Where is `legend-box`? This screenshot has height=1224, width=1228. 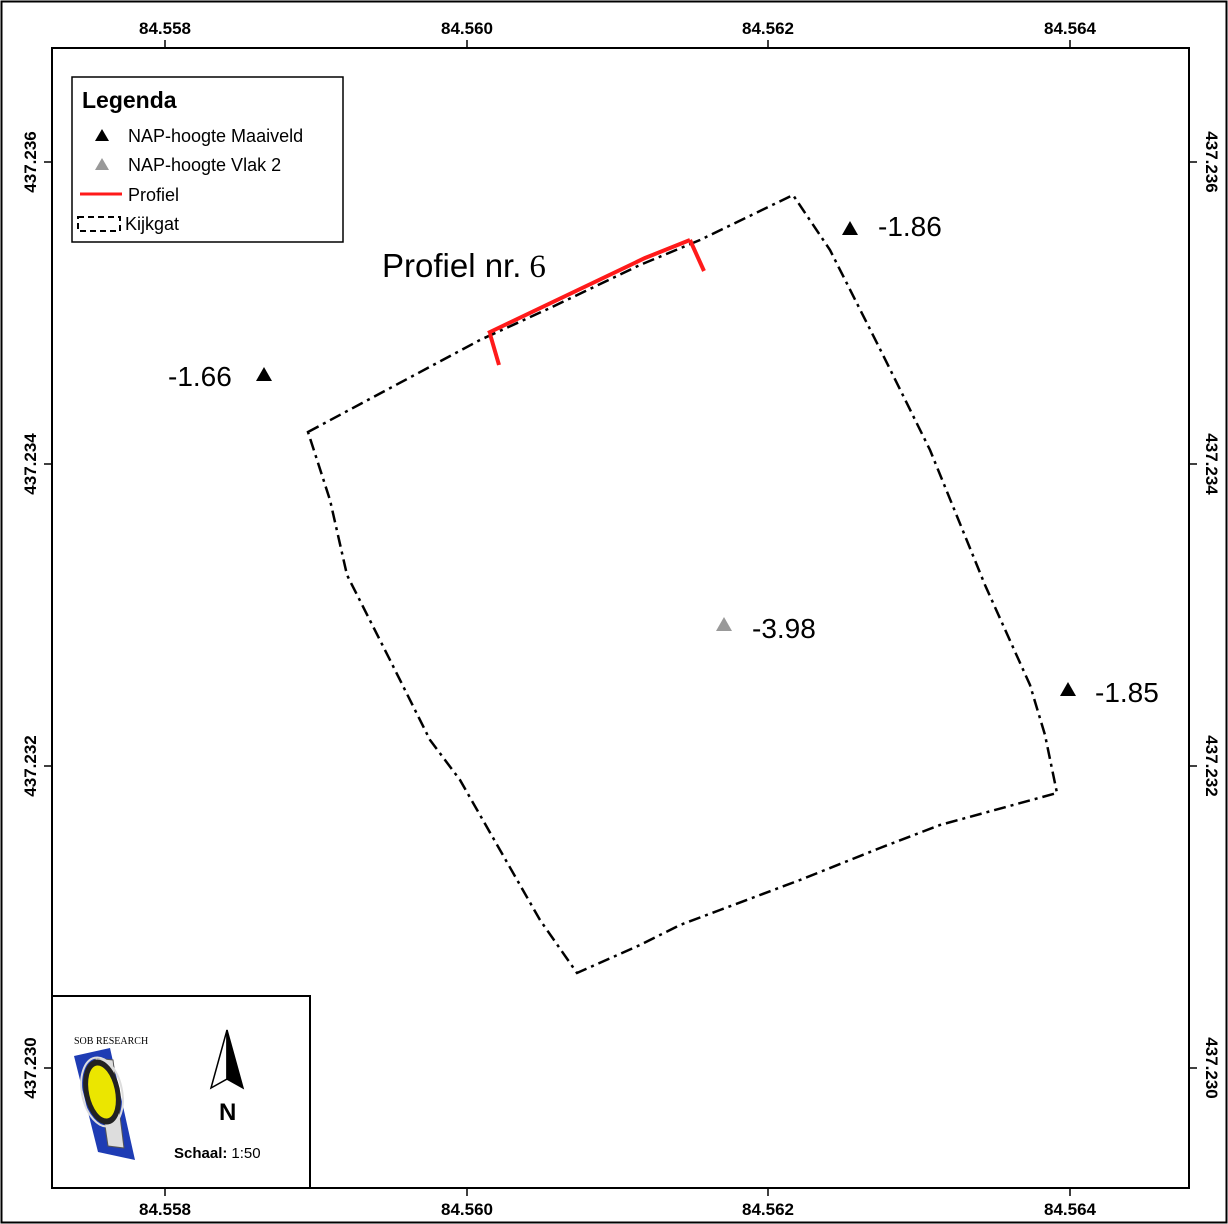 legend-box is located at coordinates (207, 159).